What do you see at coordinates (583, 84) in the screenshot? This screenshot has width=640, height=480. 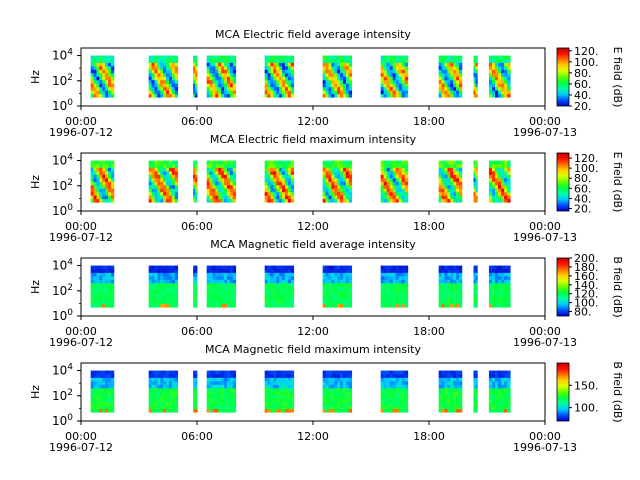 I see `colorbar-tick-label: 60.` at bounding box center [583, 84].